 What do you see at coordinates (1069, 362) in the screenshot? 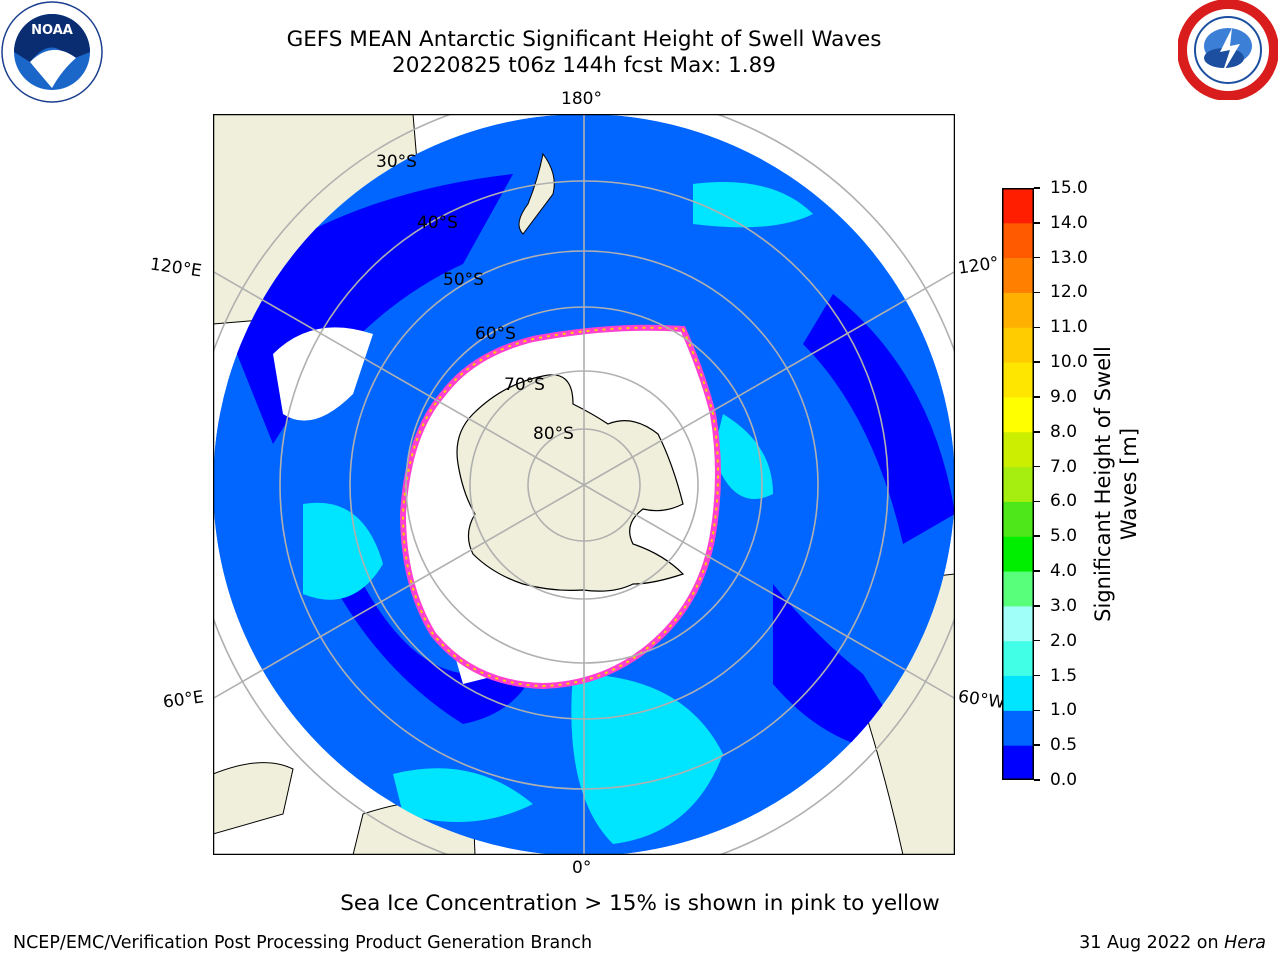
I see `colorbar-tick-label: 10.0` at bounding box center [1069, 362].